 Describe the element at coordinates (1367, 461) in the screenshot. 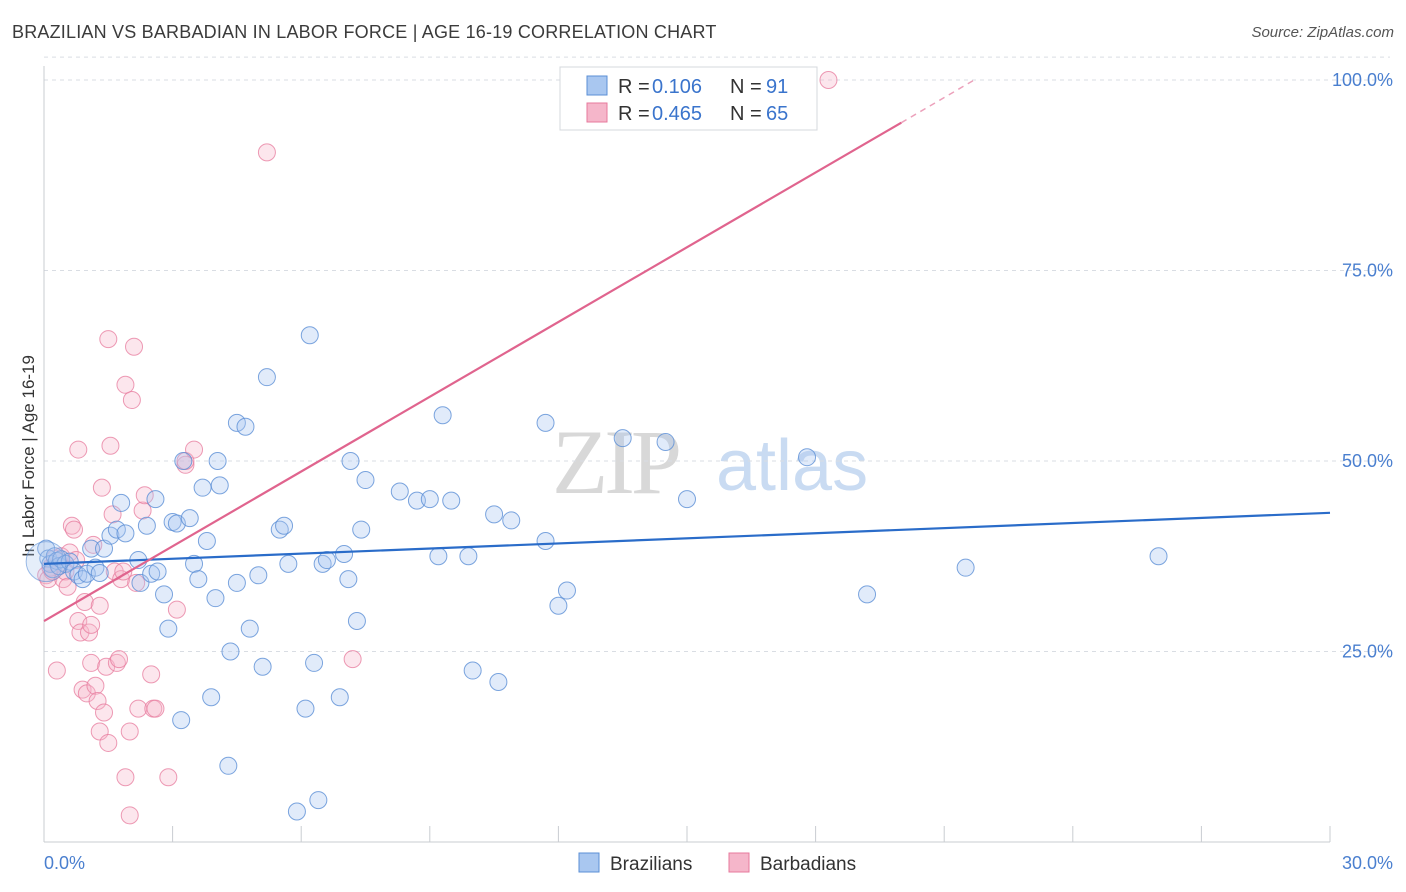

I see `y-tick-label-50: 50.0%` at that location.